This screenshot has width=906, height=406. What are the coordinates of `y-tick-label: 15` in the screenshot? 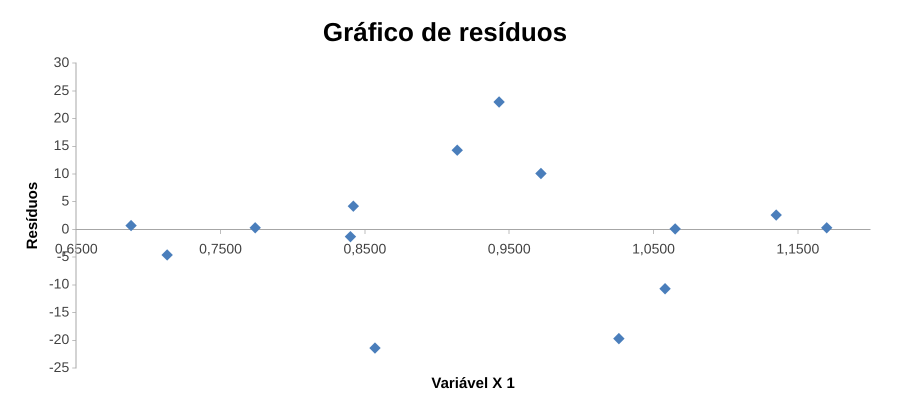 It's located at (62, 145).